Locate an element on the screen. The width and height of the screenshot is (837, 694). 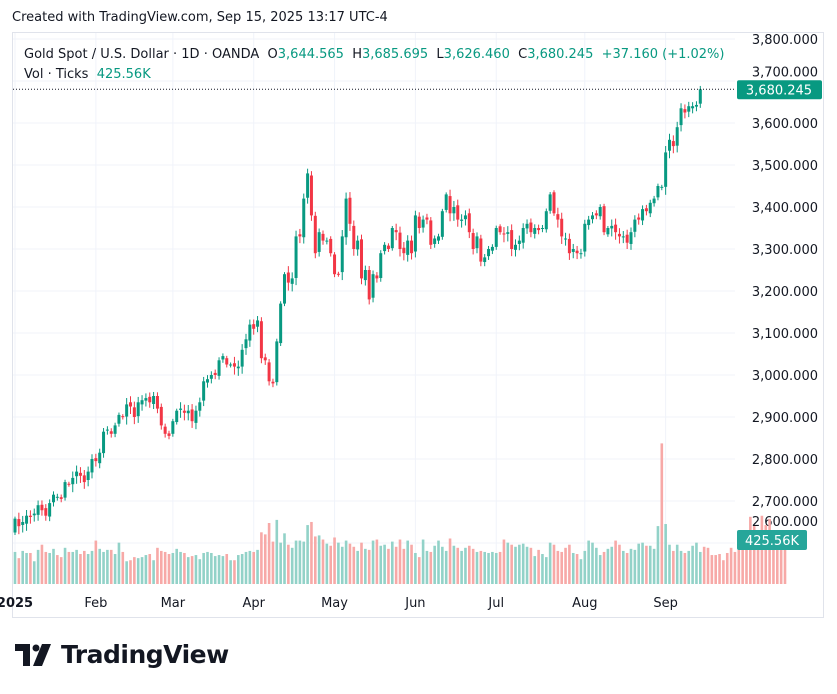
symbol-title: Gold Spot / U.S. Dollar · 1D · OANDA is located at coordinates (142, 54).